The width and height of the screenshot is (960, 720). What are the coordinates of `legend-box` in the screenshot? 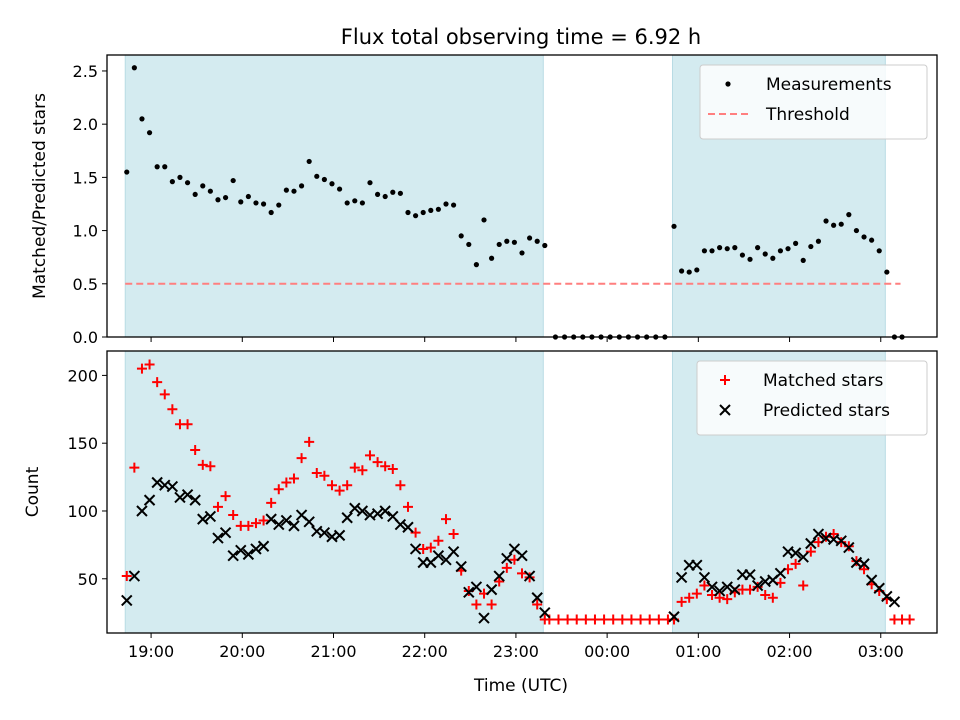 It's located at (812, 398).